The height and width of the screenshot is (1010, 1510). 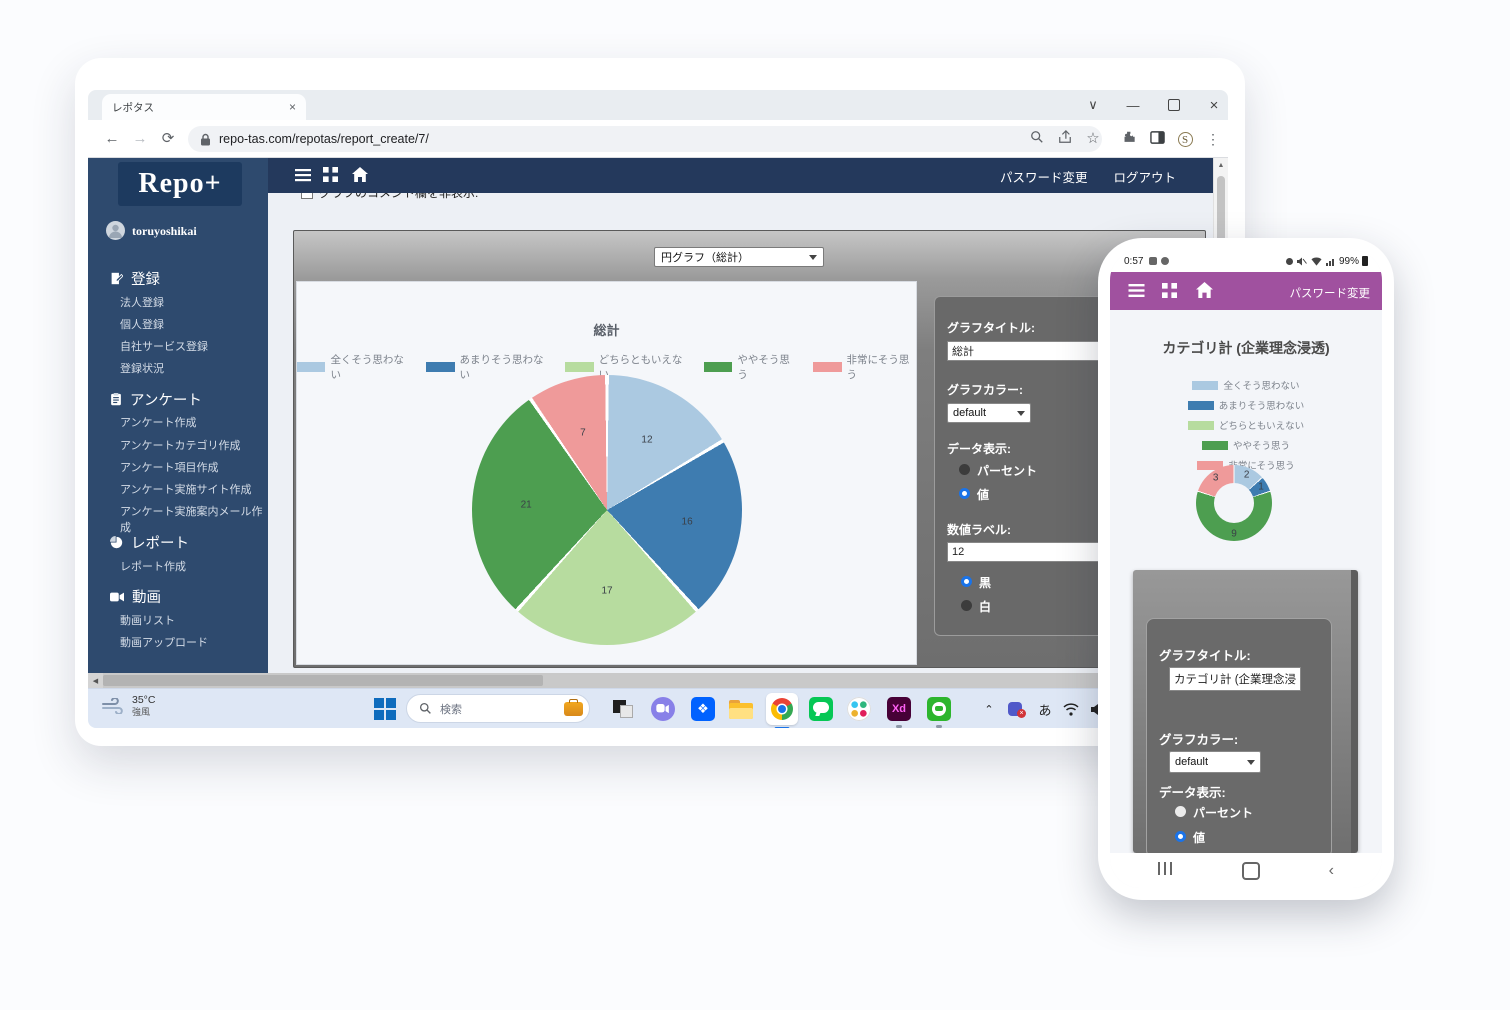 What do you see at coordinates (186, 490) in the screenshot?
I see `sidebar-item-survey-site: アンケート実施サイト作成` at bounding box center [186, 490].